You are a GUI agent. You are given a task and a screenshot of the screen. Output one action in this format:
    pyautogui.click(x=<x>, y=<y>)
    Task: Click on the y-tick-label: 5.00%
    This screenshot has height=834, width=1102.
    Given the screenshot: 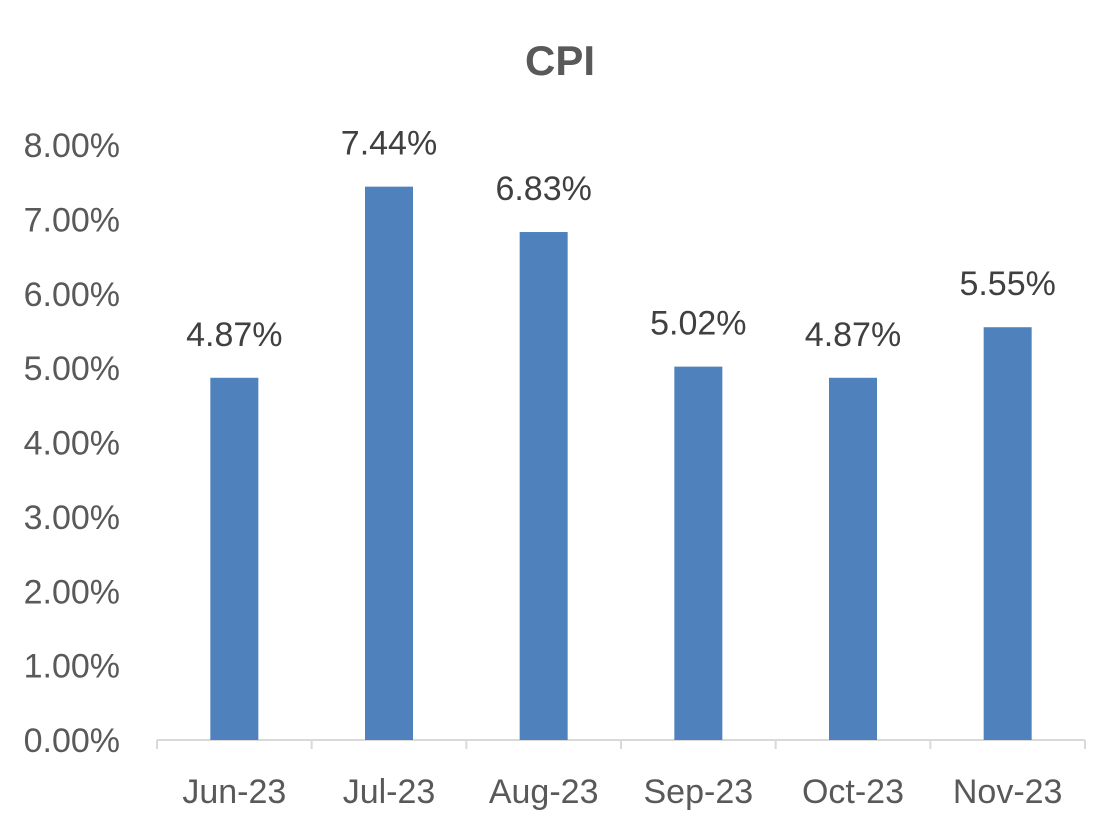 What is the action you would take?
    pyautogui.click(x=72, y=369)
    